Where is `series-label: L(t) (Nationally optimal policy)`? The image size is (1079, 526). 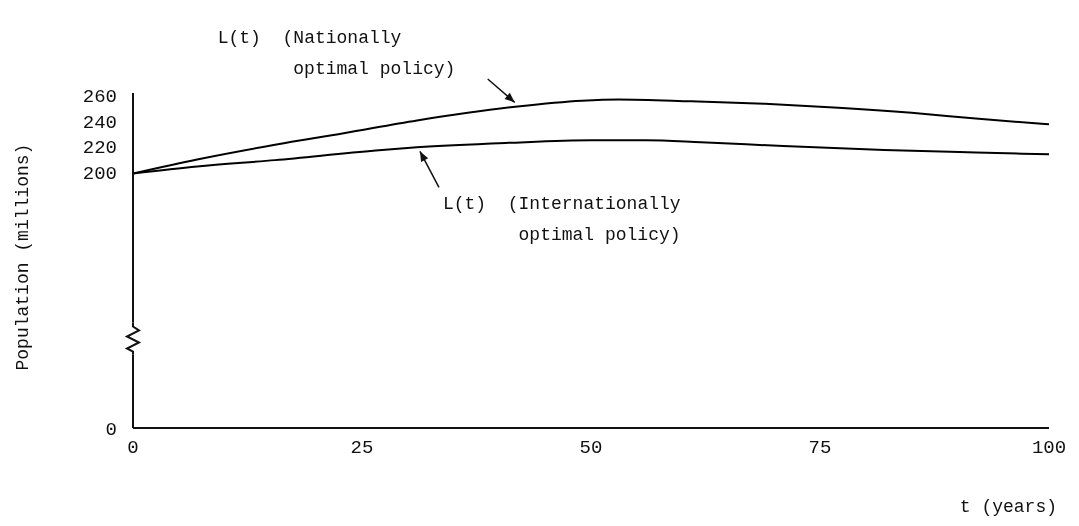
series-label: L(t) (Nationally optimal policy) is located at coordinates (336, 53).